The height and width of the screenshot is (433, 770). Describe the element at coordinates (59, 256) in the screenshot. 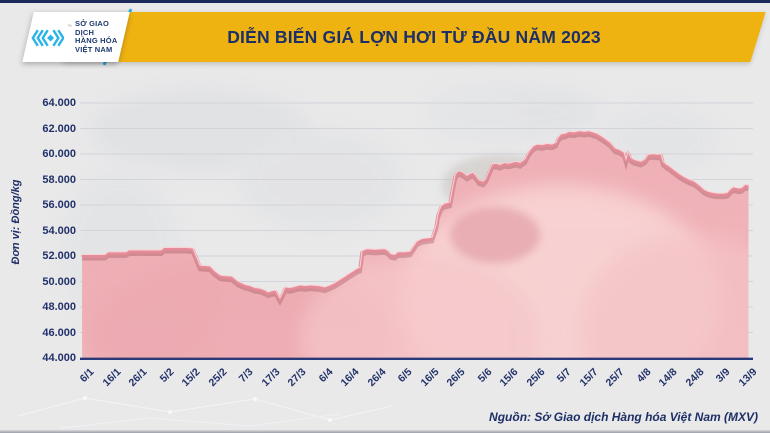

I see `y-axis-tick-label: 52.000` at that location.